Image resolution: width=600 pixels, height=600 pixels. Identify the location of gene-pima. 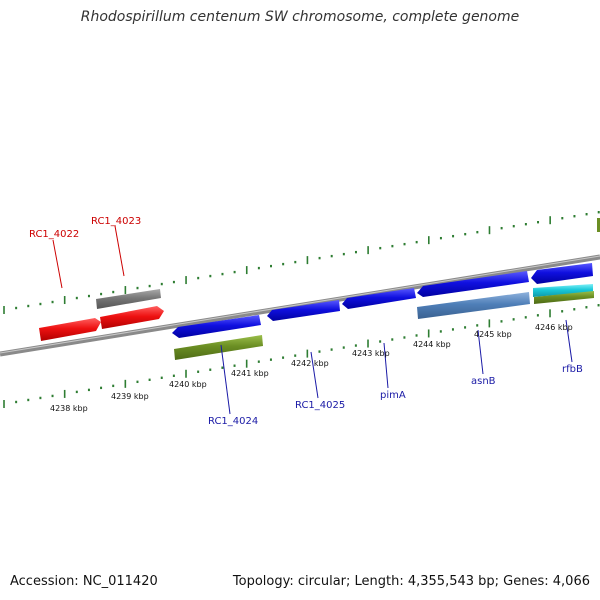
(379, 298).